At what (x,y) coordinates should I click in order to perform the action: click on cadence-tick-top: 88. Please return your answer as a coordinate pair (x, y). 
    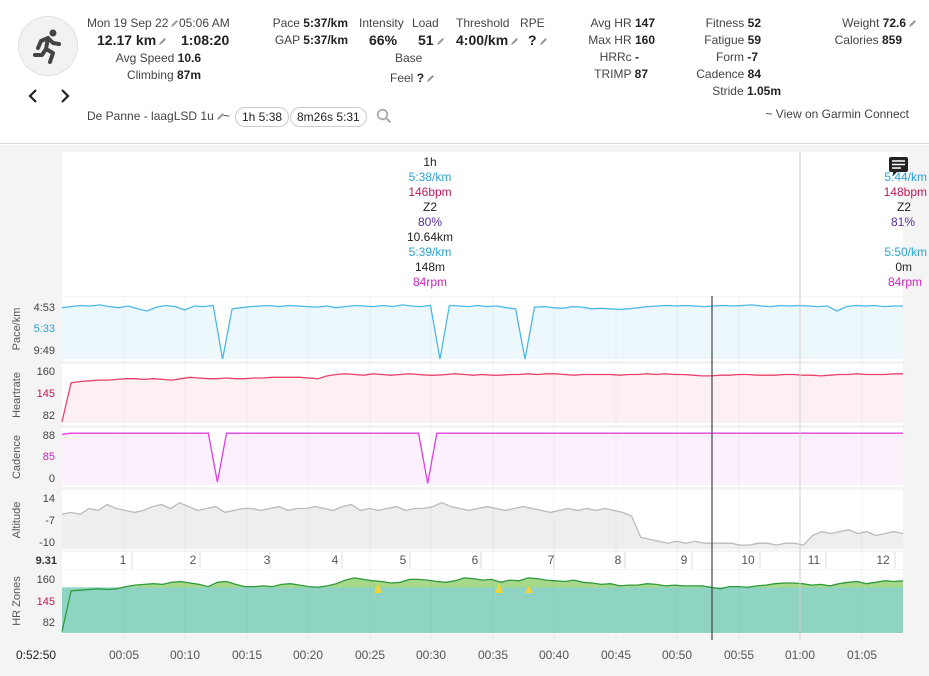
    Looking at the image, I should click on (49, 436).